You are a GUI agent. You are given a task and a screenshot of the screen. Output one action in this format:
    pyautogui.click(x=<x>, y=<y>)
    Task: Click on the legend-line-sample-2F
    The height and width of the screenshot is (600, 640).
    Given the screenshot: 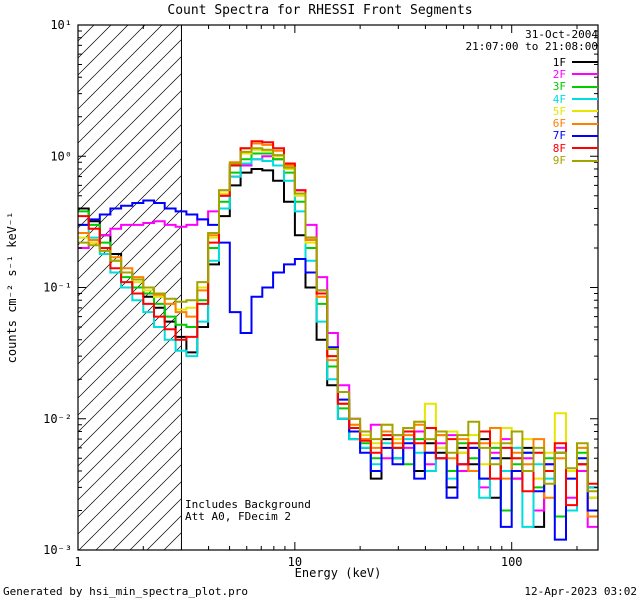 What is the action you would take?
    pyautogui.click(x=585, y=74)
    